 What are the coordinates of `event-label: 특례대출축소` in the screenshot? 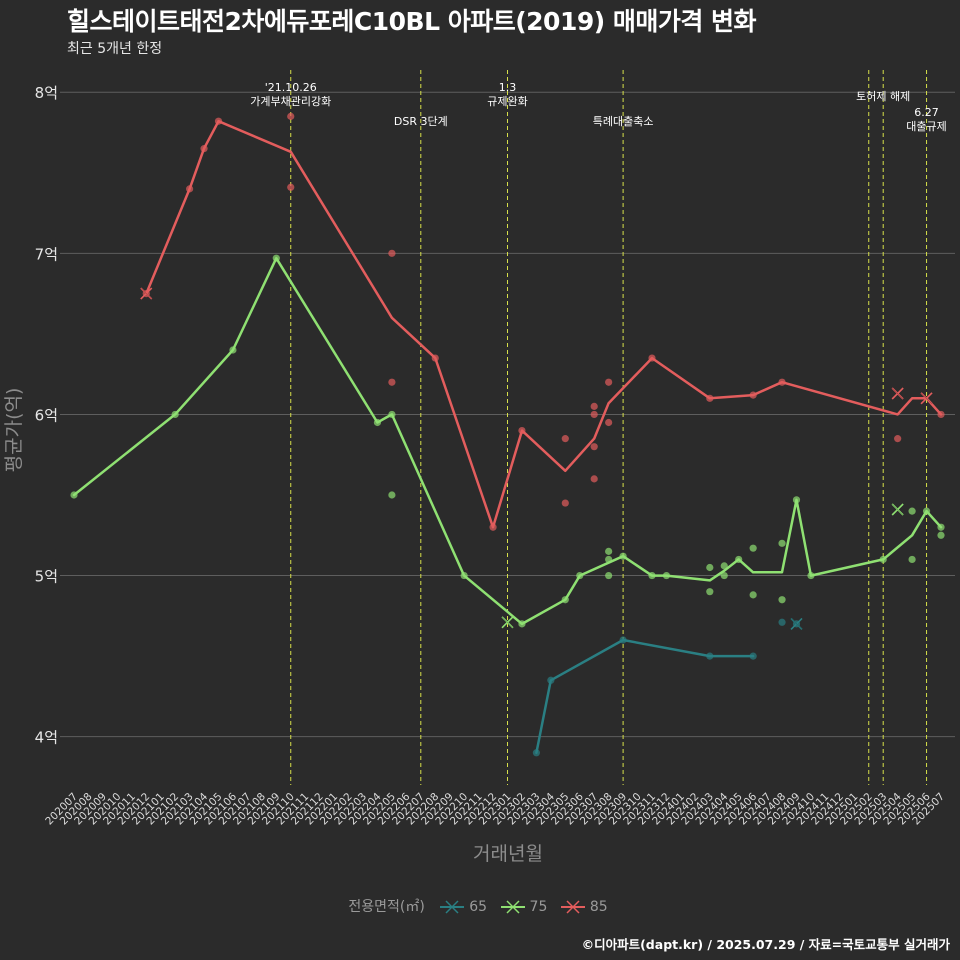 It's located at (623, 121).